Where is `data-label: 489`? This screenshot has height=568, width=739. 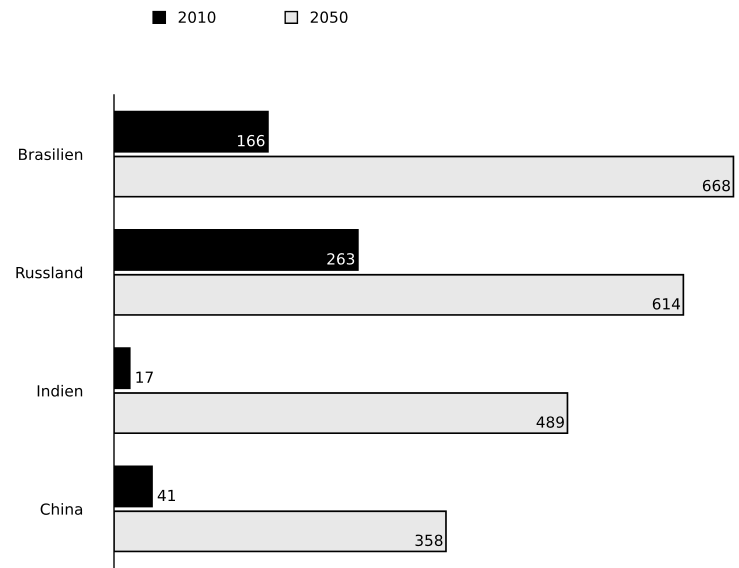
data-label: 489 is located at coordinates (550, 422).